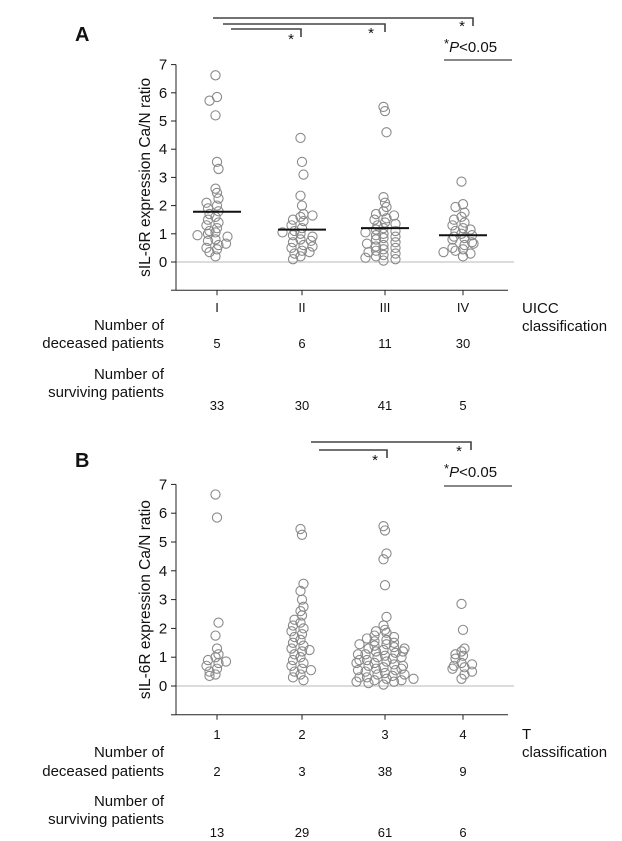 The height and width of the screenshot is (841, 622). What do you see at coordinates (106, 819) in the screenshot?
I see `surviving-label: surviving patients` at bounding box center [106, 819].